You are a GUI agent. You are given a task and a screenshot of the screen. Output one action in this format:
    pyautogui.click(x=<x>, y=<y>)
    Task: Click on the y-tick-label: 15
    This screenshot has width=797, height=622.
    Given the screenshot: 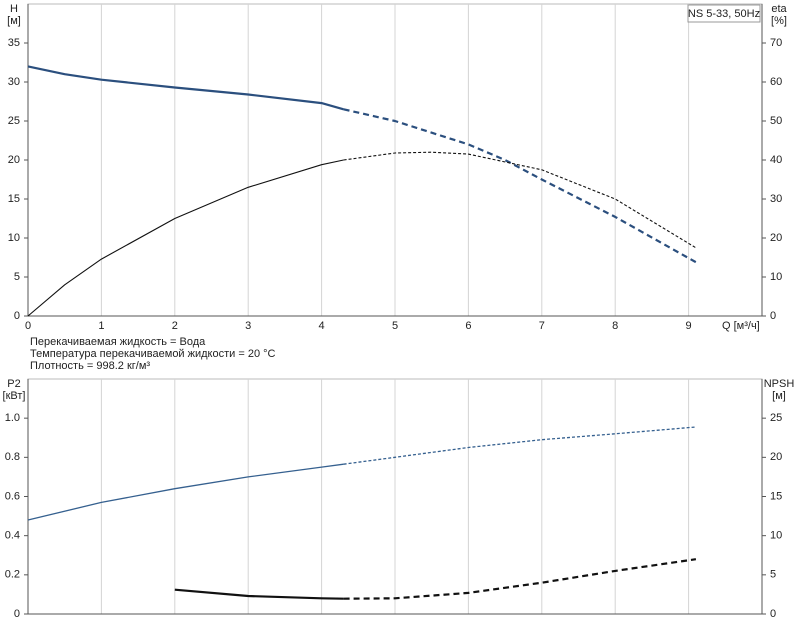 What is the action you would take?
    pyautogui.click(x=14, y=199)
    